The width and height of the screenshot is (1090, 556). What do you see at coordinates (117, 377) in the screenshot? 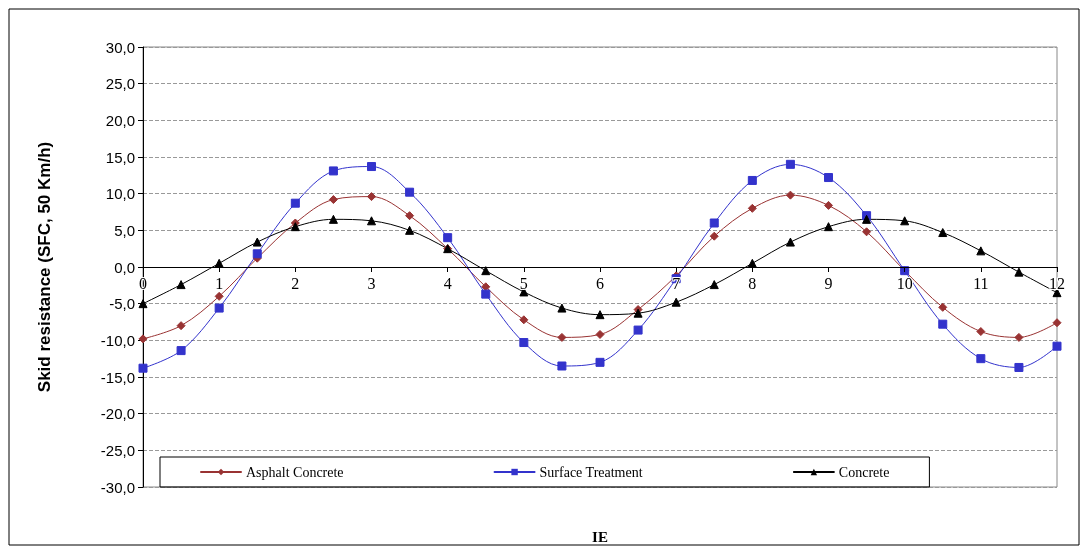
I see `y-tick-label: -15,0` at bounding box center [117, 377].